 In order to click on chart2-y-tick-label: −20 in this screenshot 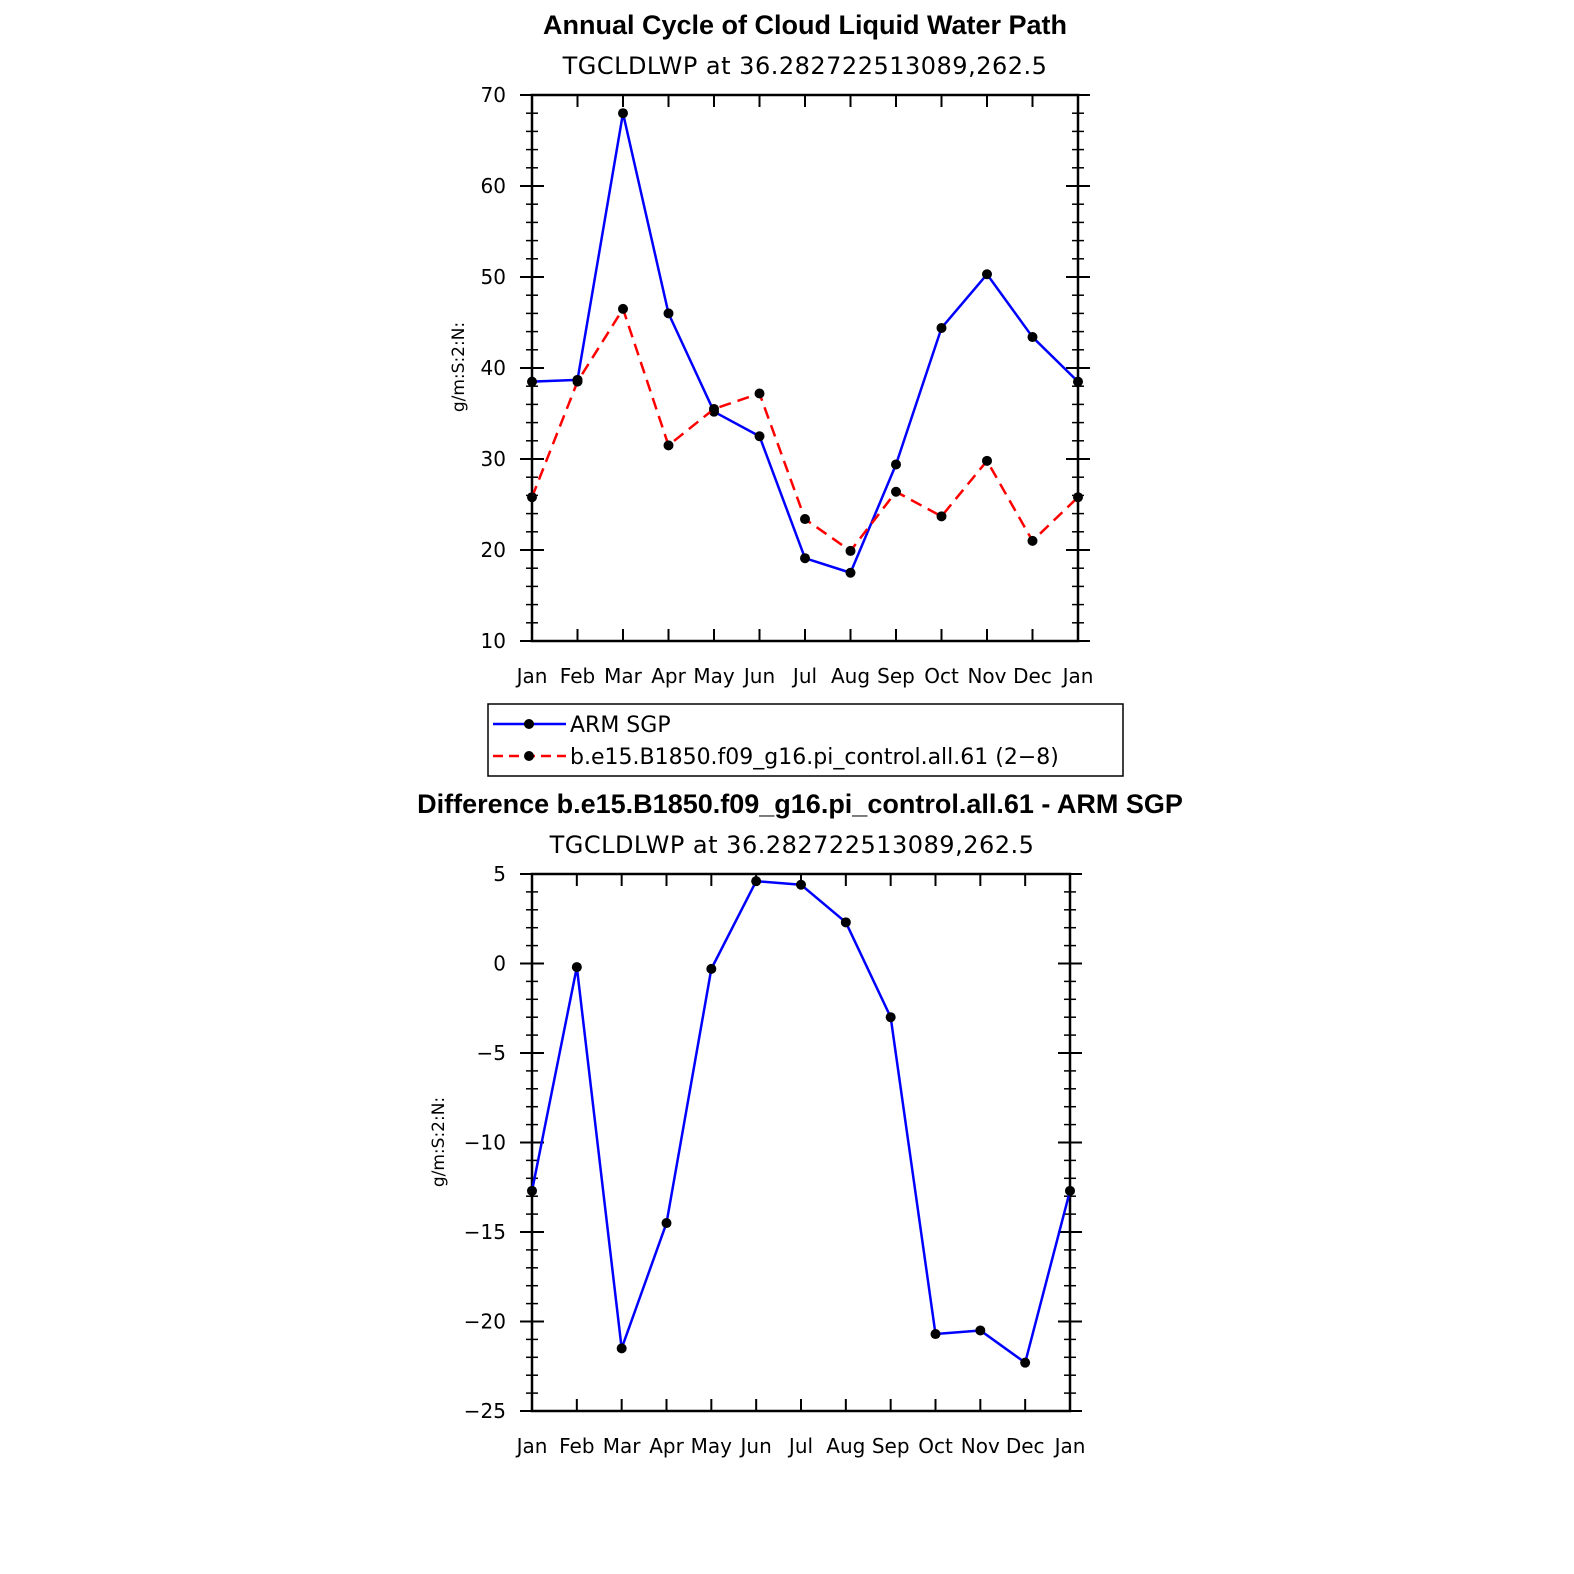, I will do `click(485, 1322)`.